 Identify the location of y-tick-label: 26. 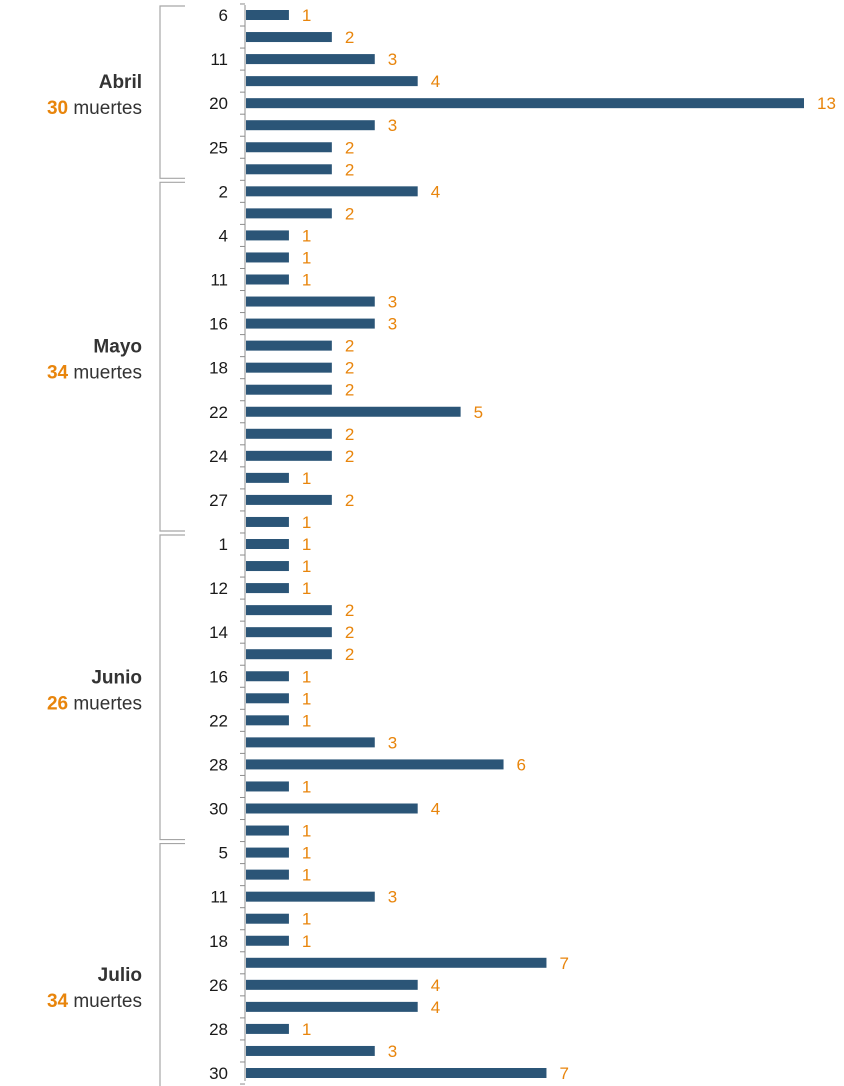
(218, 985).